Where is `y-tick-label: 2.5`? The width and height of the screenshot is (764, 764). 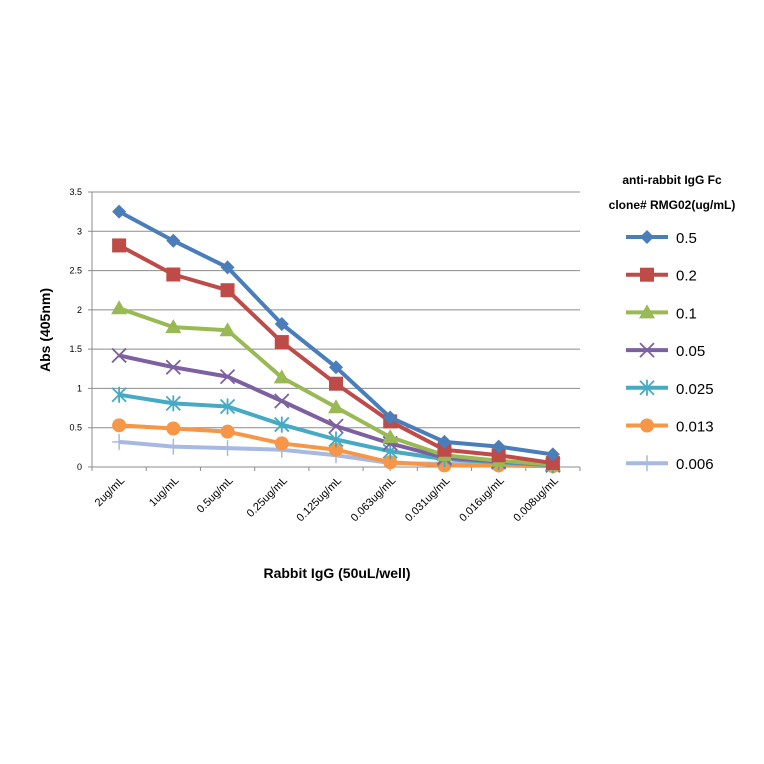
y-tick-label: 2.5 is located at coordinates (75, 271).